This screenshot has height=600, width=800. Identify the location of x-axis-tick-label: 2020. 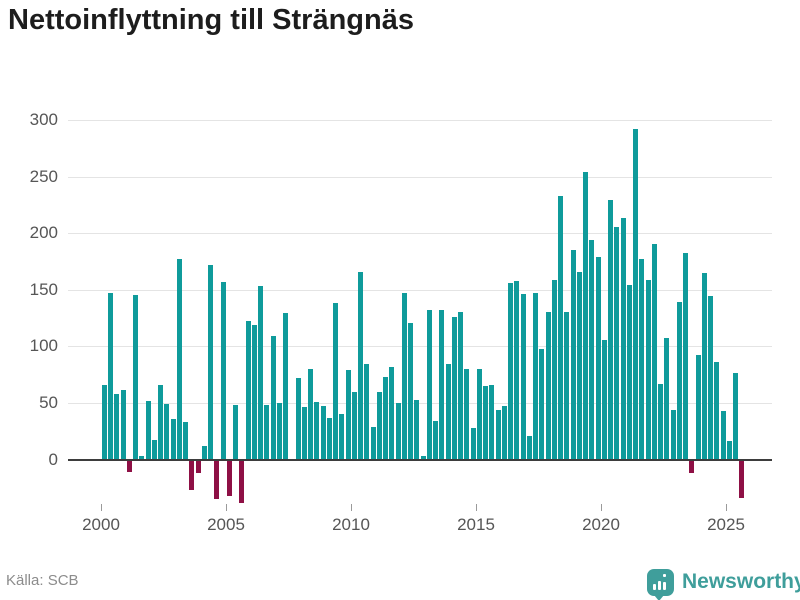
(601, 524).